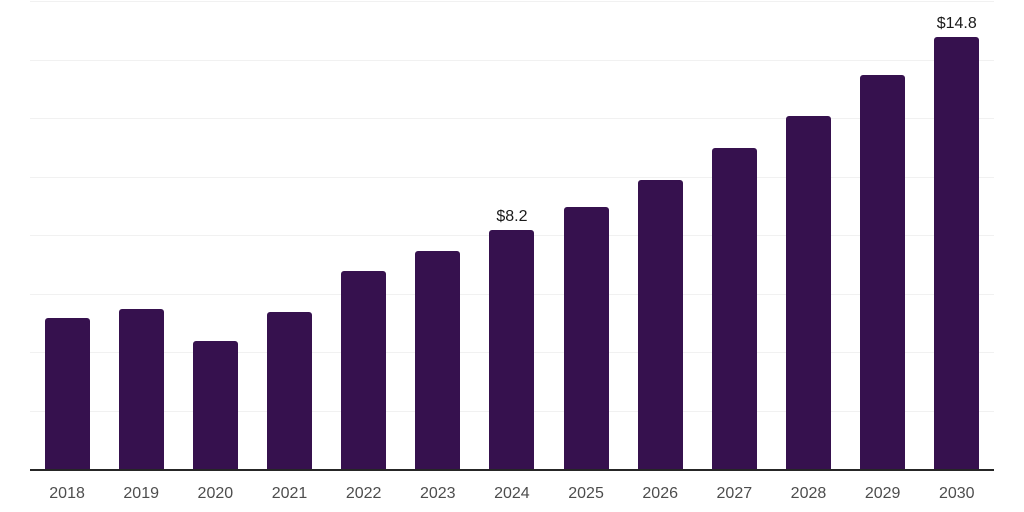  What do you see at coordinates (956, 24) in the screenshot?
I see `data-label-2030: $14.8` at bounding box center [956, 24].